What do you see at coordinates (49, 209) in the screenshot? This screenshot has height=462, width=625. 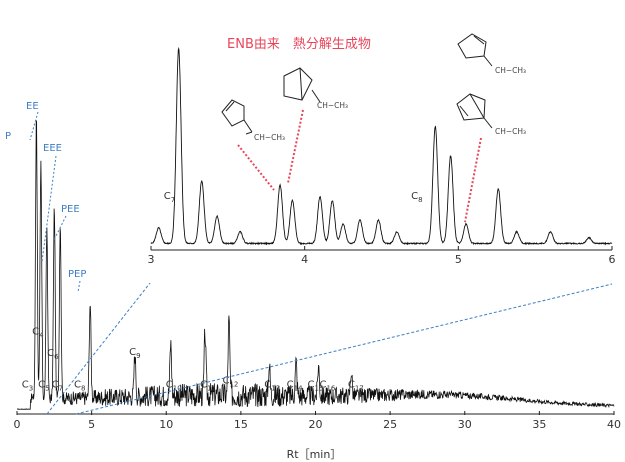 I see `series-link-eee` at bounding box center [49, 209].